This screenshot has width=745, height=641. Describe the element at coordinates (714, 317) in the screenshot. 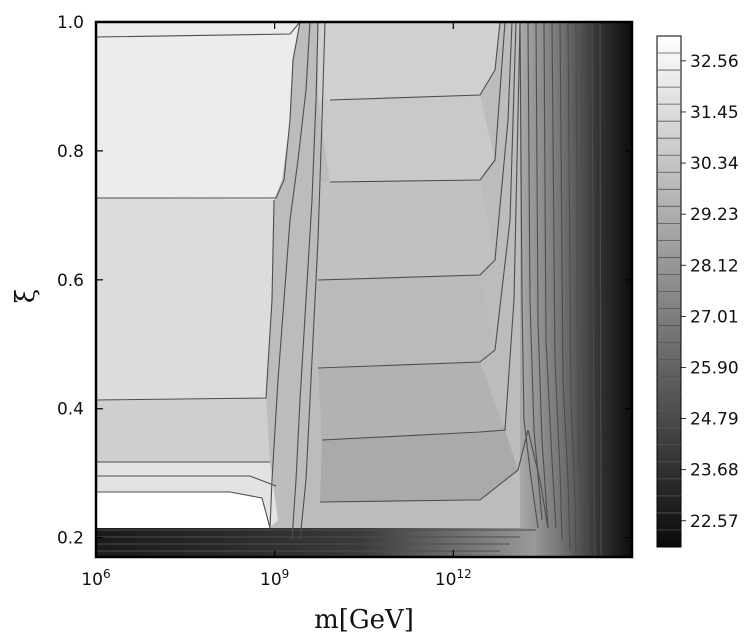

I see `colorbar-label: 27.01` at that location.